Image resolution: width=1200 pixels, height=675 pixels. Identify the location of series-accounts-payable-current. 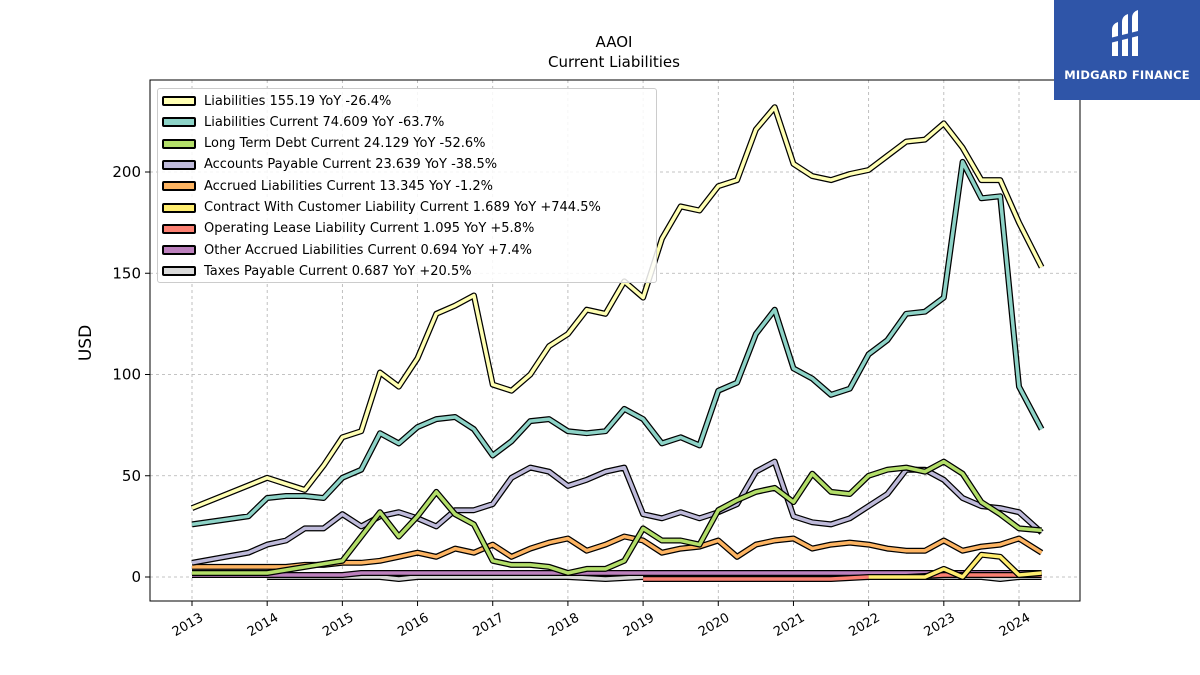
(617, 512).